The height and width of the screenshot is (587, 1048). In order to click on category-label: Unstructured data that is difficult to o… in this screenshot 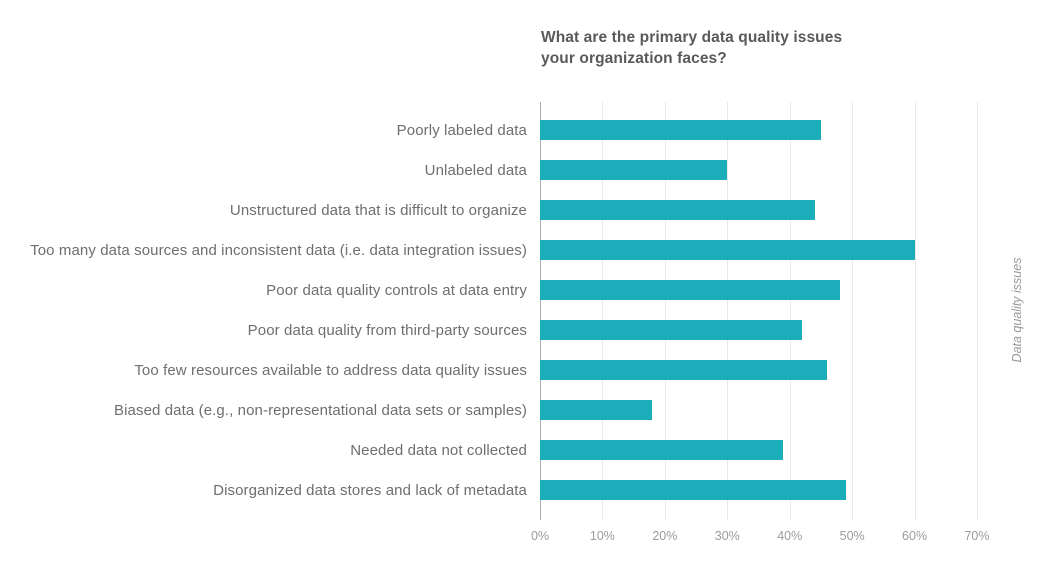, I will do `click(378, 210)`.